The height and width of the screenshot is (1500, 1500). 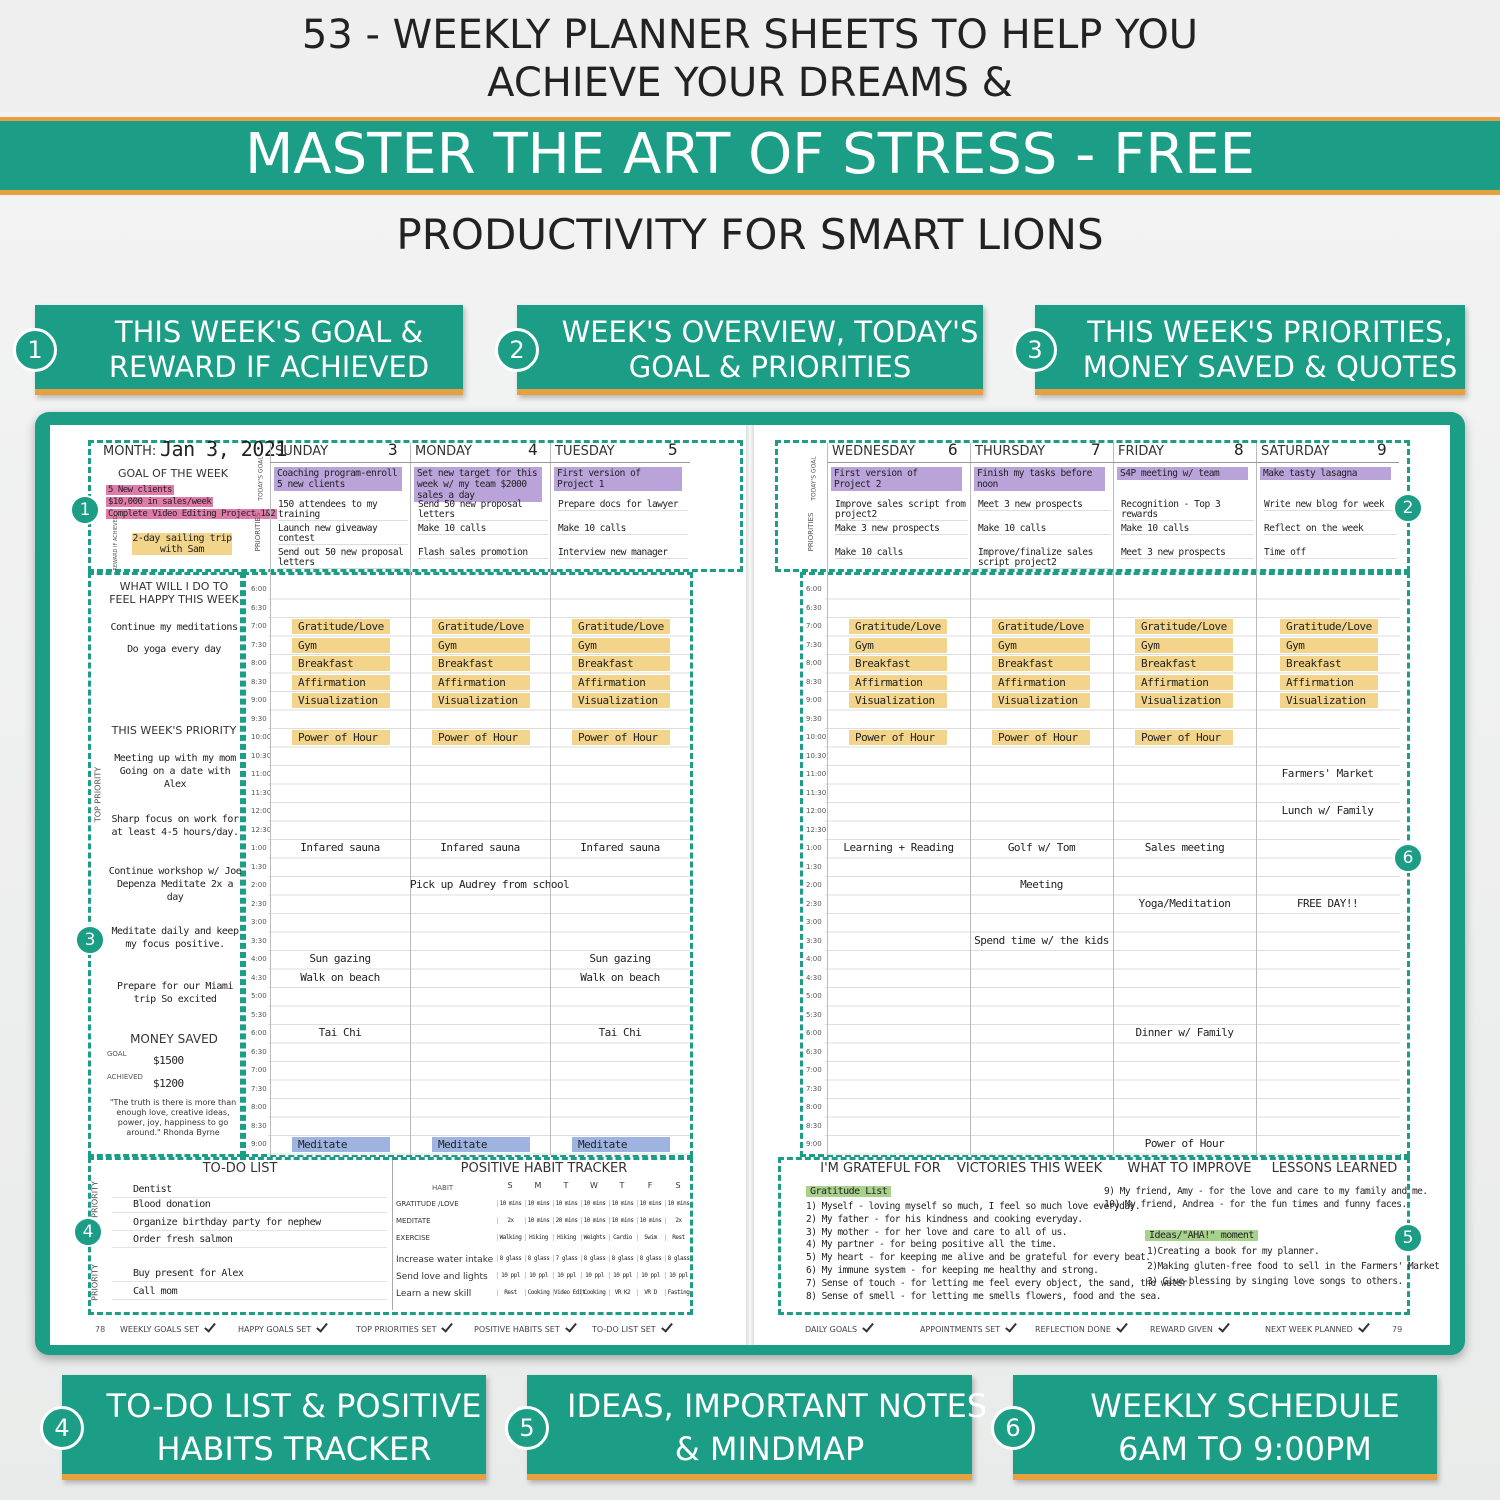 I want to click on feature-number: 1, so click(x=35, y=350).